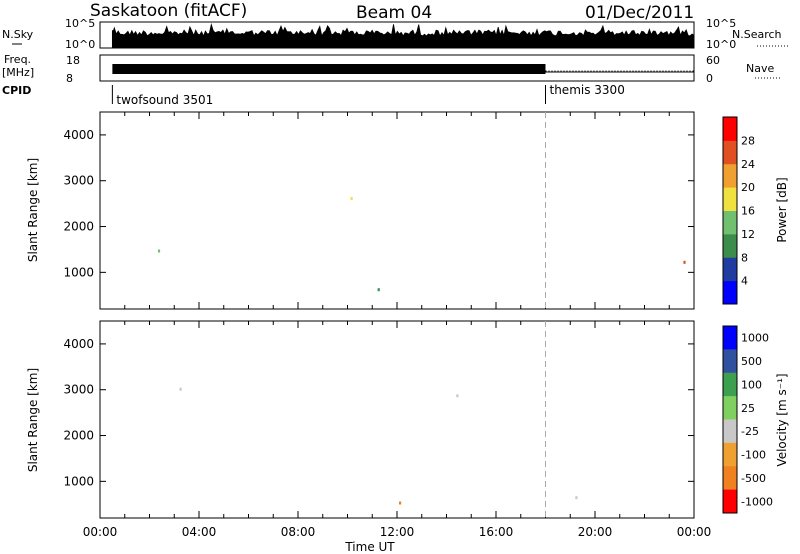 The height and width of the screenshot is (554, 800). What do you see at coordinates (744, 257) in the screenshot?
I see `colorbar-tick-label: 8` at bounding box center [744, 257].